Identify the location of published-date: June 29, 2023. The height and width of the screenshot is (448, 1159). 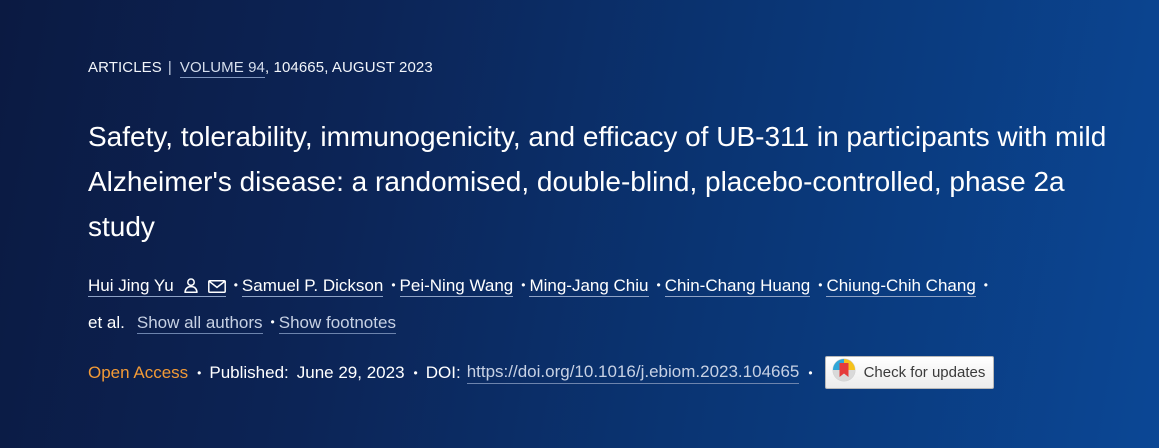
(350, 372).